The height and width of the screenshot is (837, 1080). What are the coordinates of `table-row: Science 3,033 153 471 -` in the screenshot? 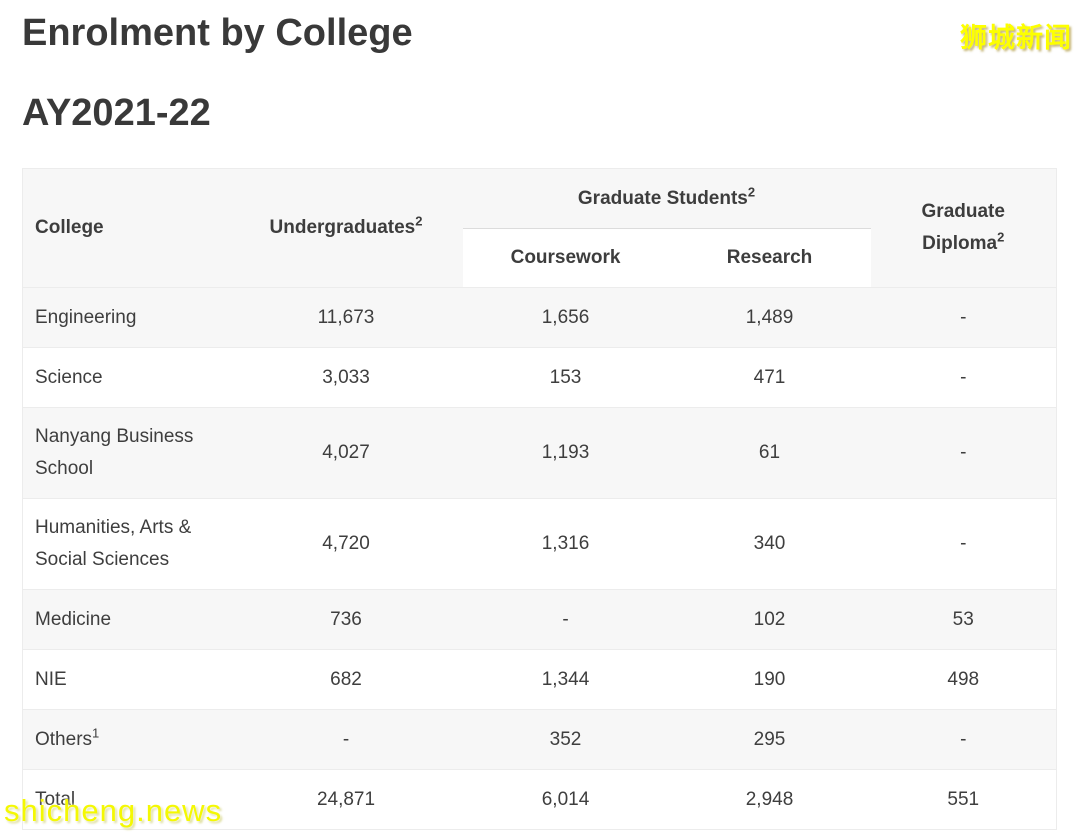 It's located at (539, 377).